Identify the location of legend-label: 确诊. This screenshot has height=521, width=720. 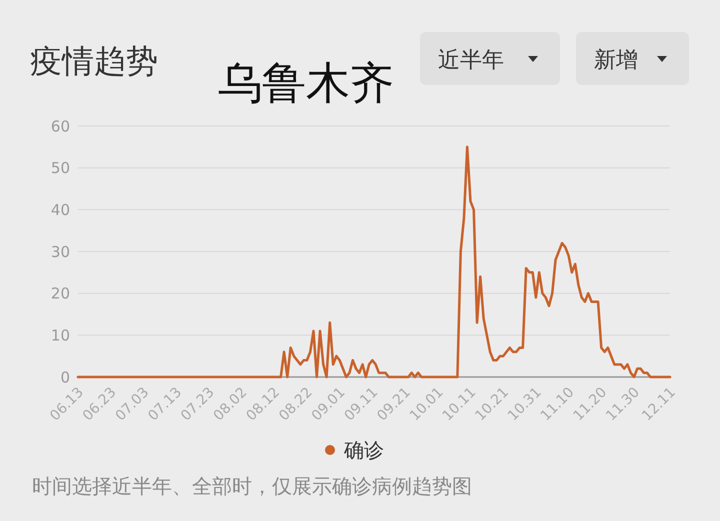
(363, 450).